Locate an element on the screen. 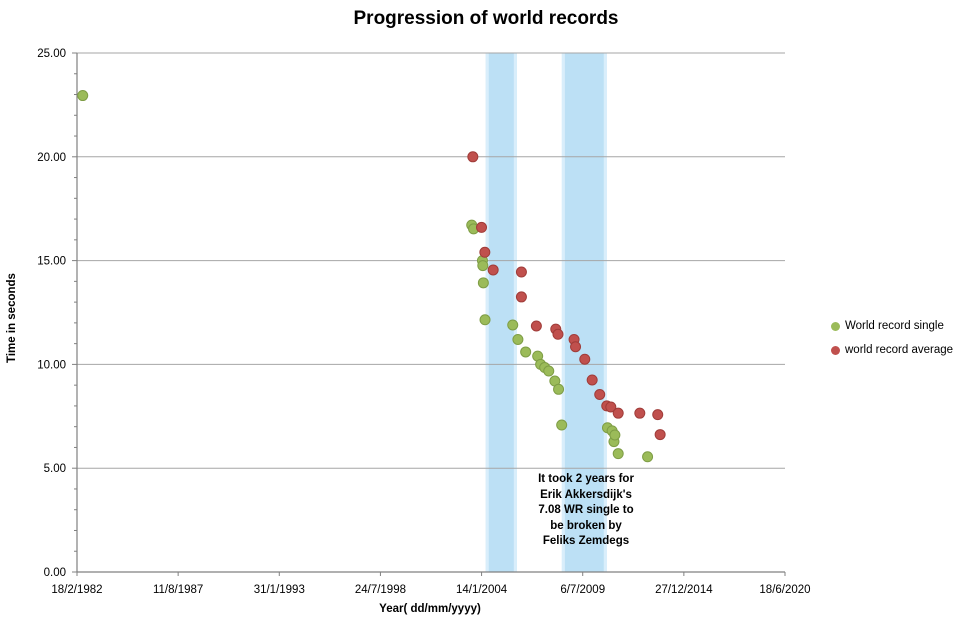 This screenshot has height=630, width=972. x-tick-label: 11/8/1987 is located at coordinates (178, 590).